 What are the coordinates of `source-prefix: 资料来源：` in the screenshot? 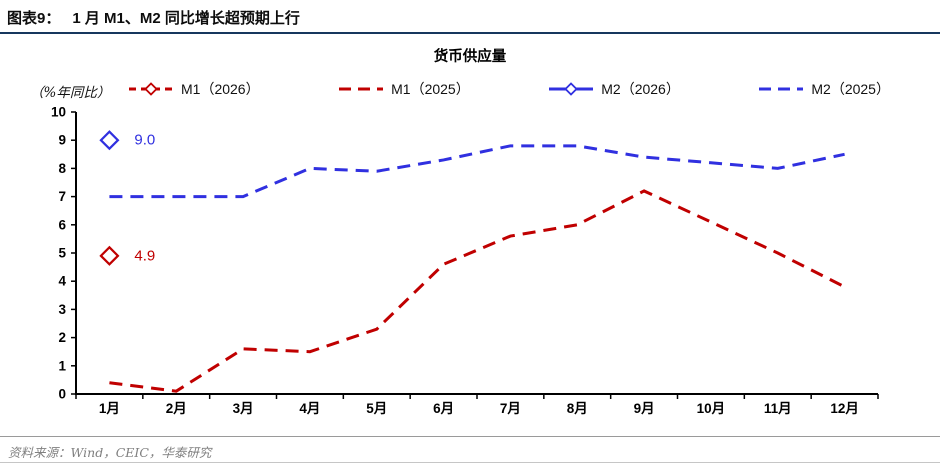 It's located at (39, 452).